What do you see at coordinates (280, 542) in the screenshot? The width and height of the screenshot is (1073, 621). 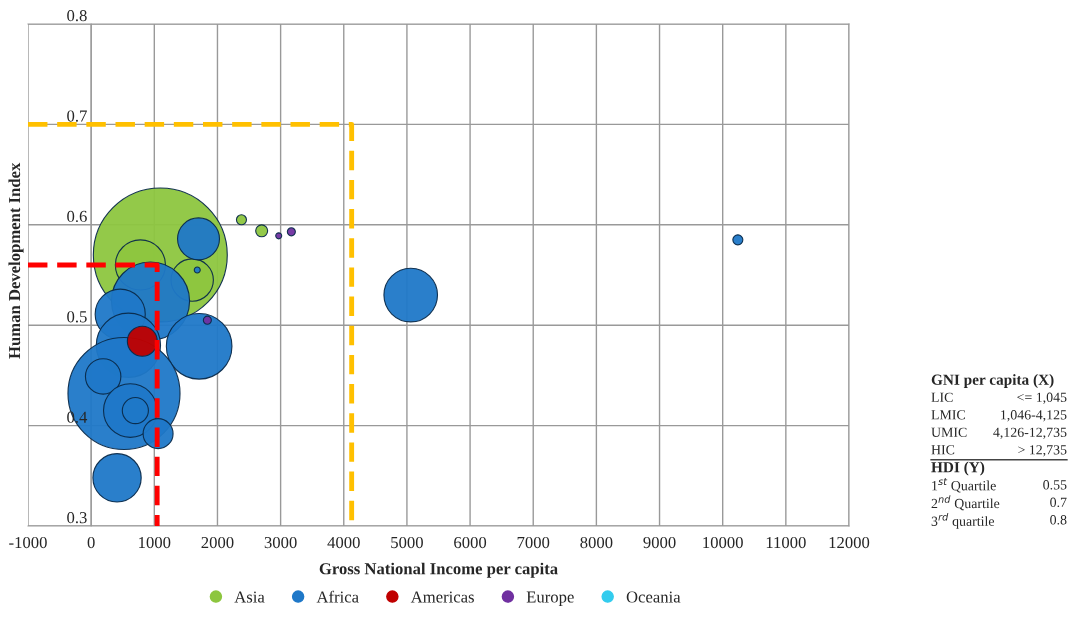 I see `x-tick-label: 3000` at bounding box center [280, 542].